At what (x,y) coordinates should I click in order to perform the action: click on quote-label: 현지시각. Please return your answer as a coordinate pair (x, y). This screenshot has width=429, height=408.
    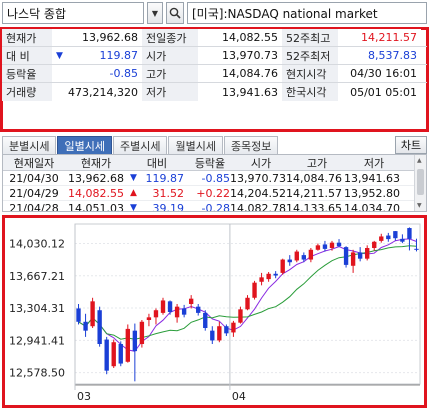
    Looking at the image, I should click on (310, 73).